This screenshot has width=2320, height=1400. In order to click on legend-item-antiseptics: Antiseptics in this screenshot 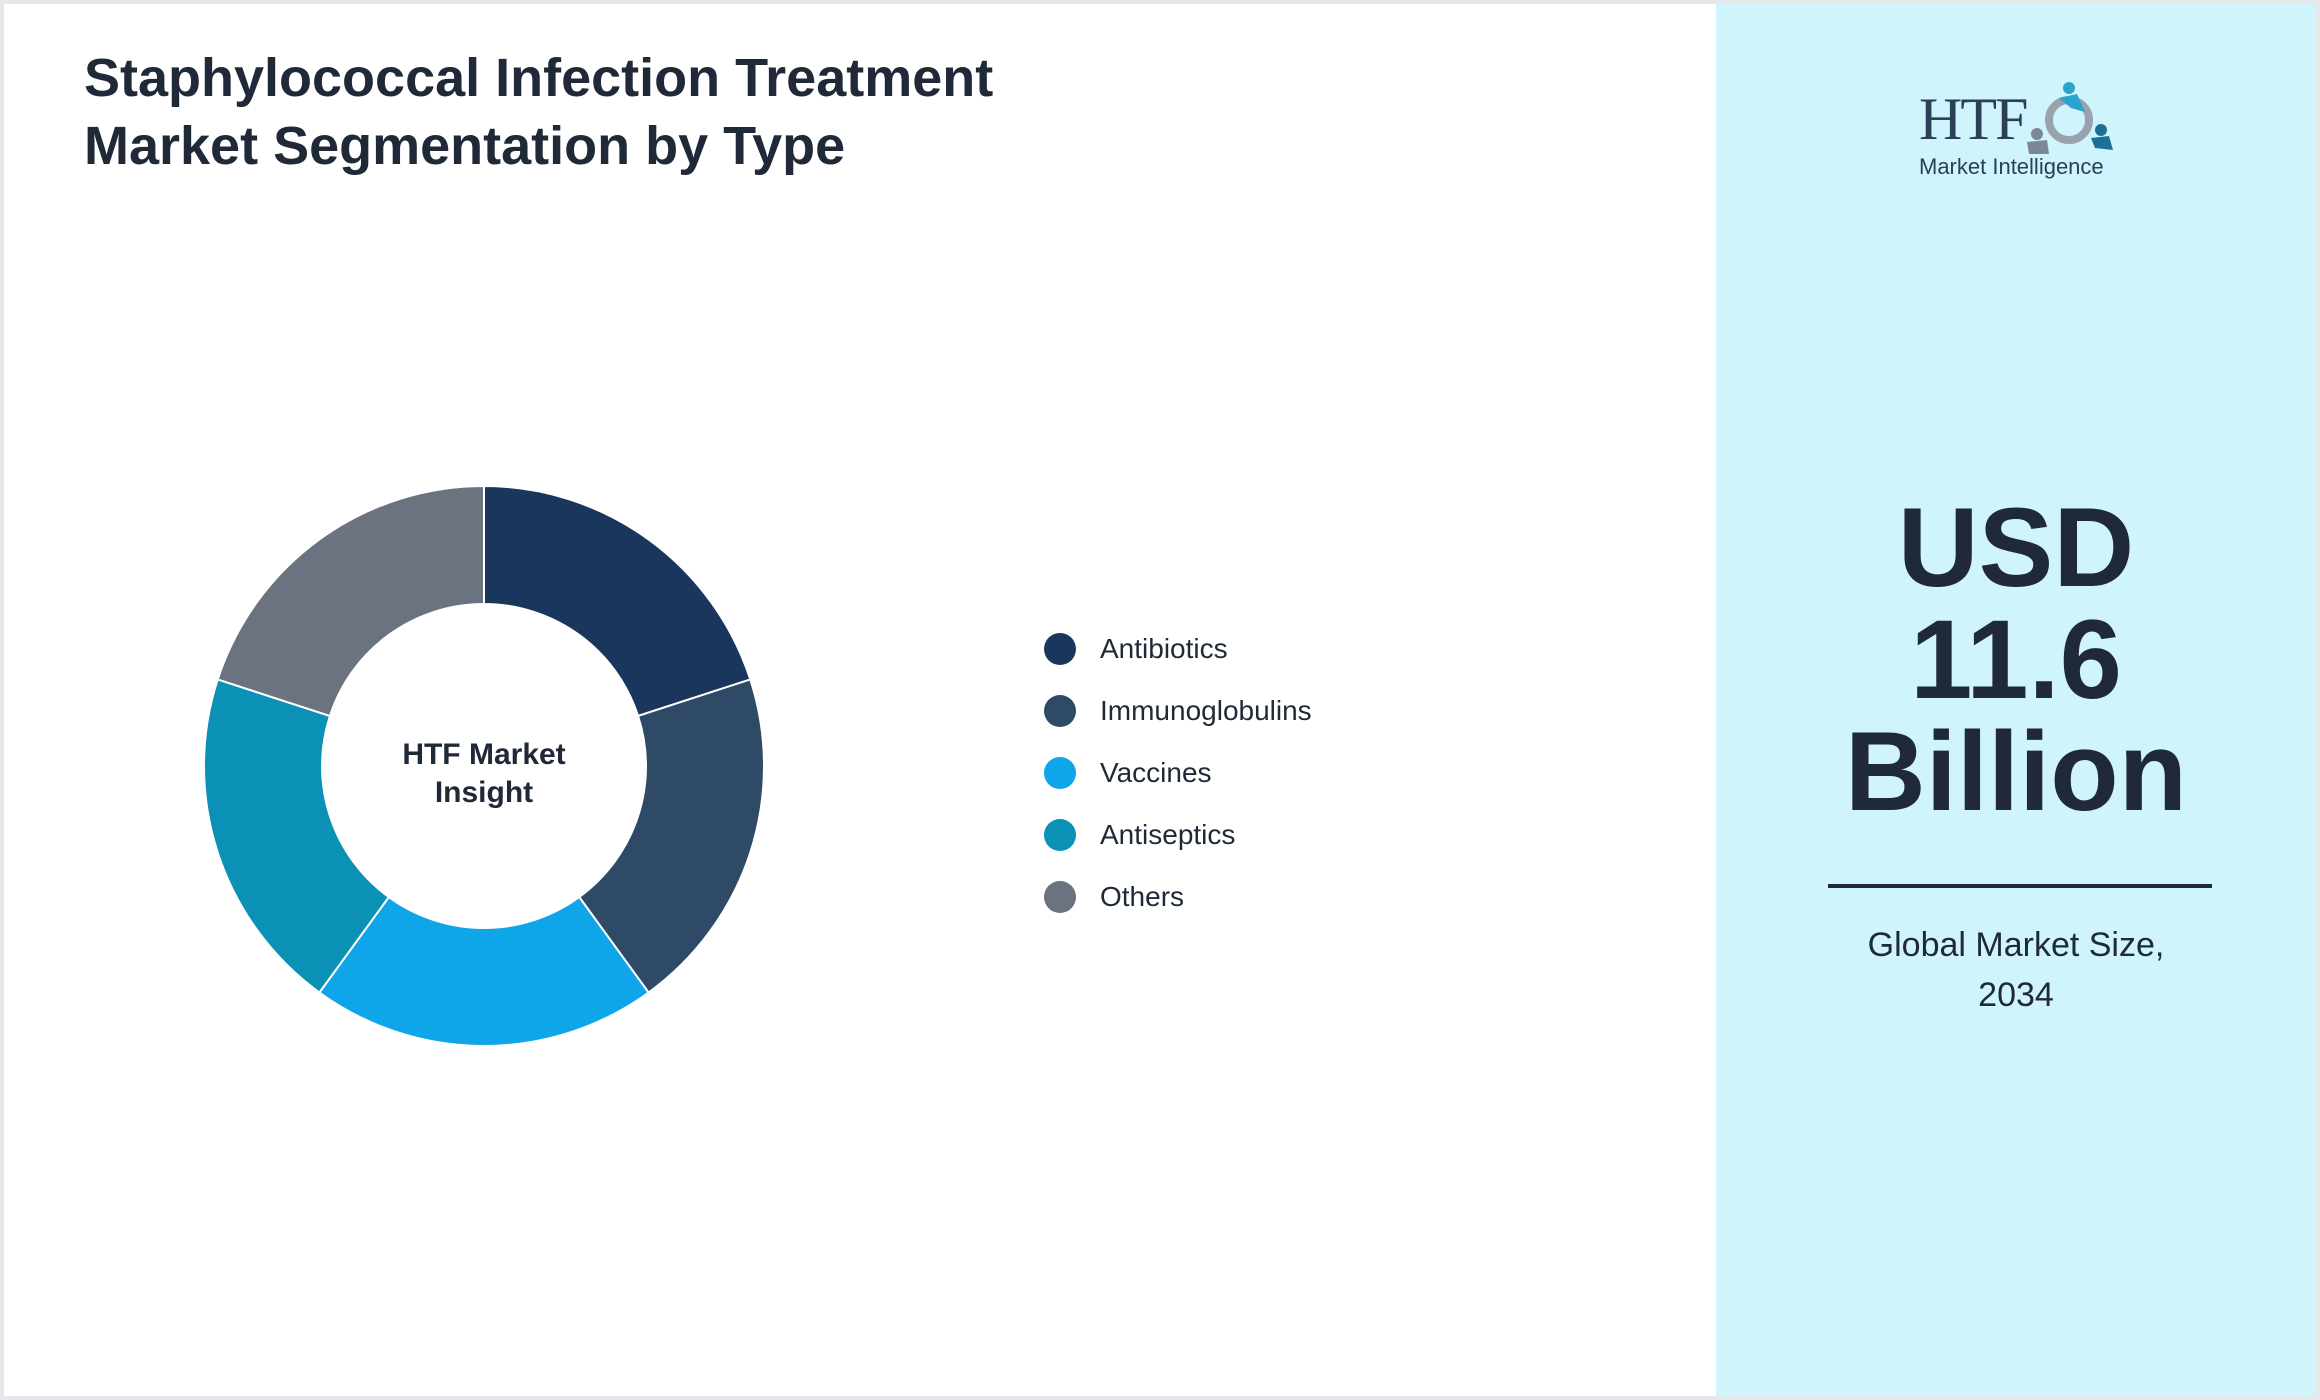, I will do `click(1178, 835)`.